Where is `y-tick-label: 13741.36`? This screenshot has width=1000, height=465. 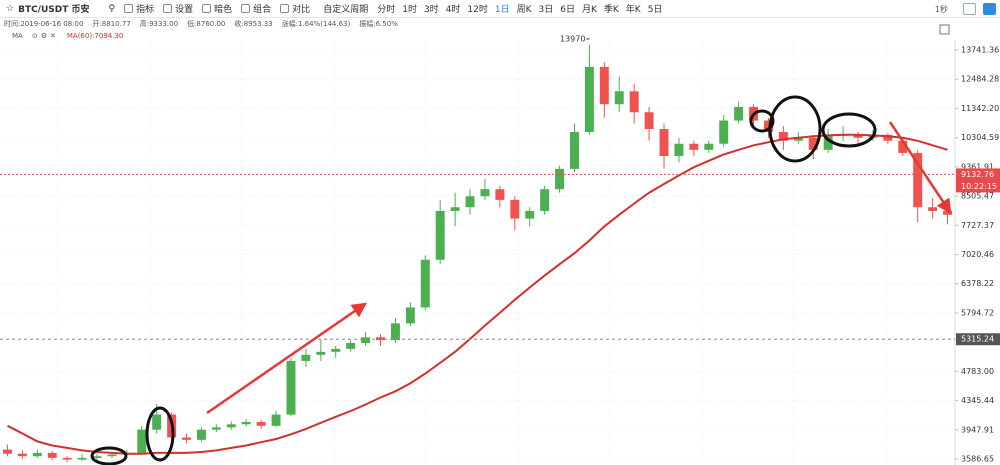
y-tick-label: 13741.36 is located at coordinates (980, 49).